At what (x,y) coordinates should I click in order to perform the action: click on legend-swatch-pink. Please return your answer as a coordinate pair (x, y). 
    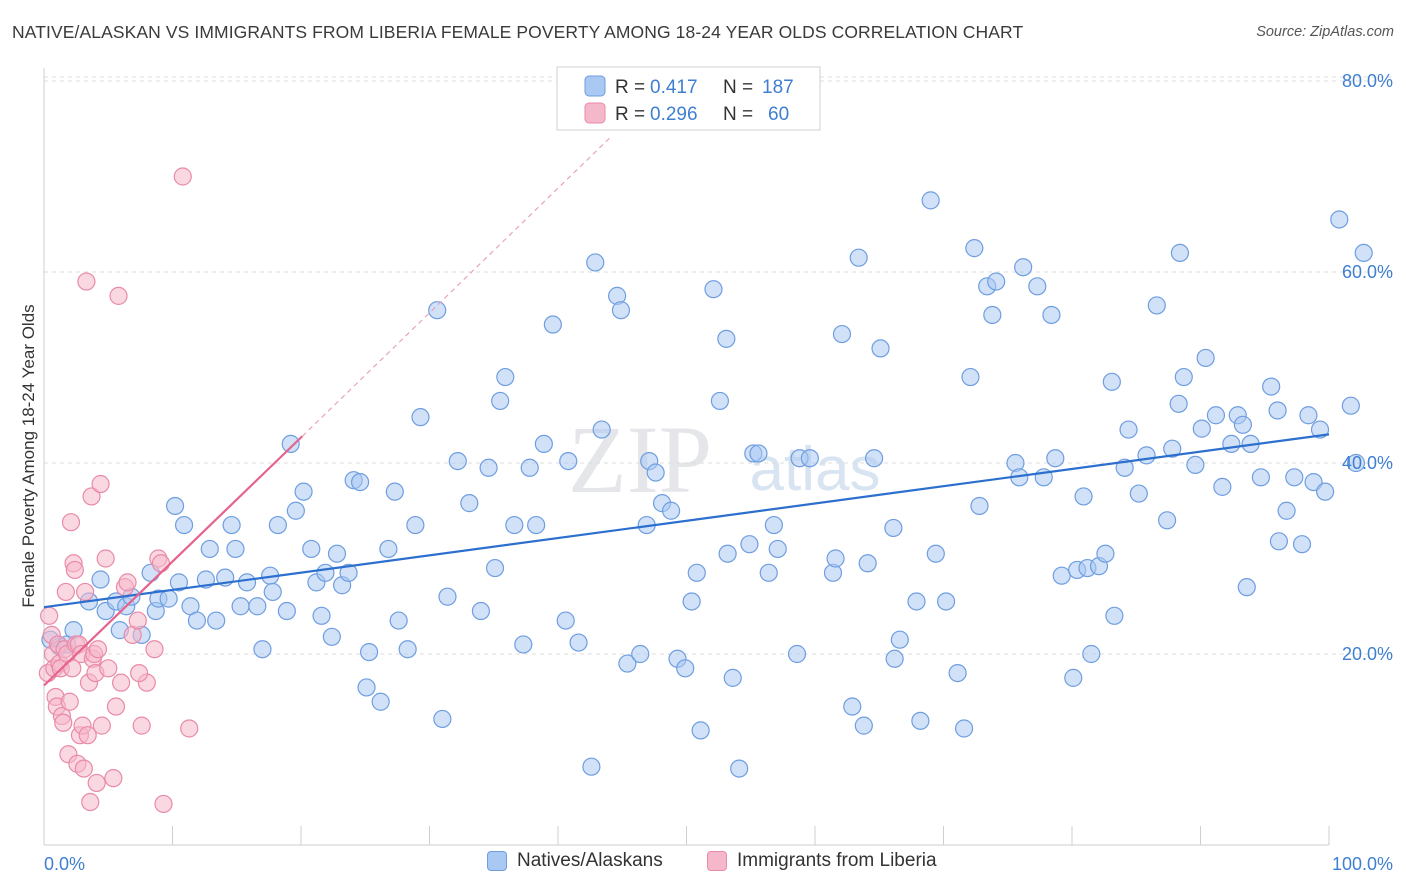
    Looking at the image, I should click on (595, 113).